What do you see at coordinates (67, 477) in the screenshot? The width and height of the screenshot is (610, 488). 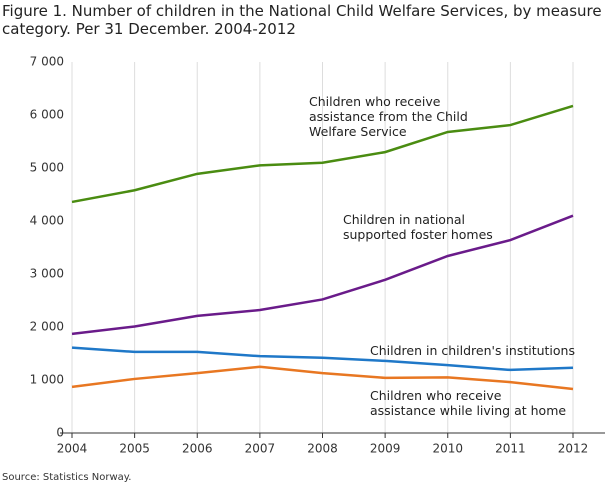 I see `source: Source: Statistics Norway.` at bounding box center [67, 477].